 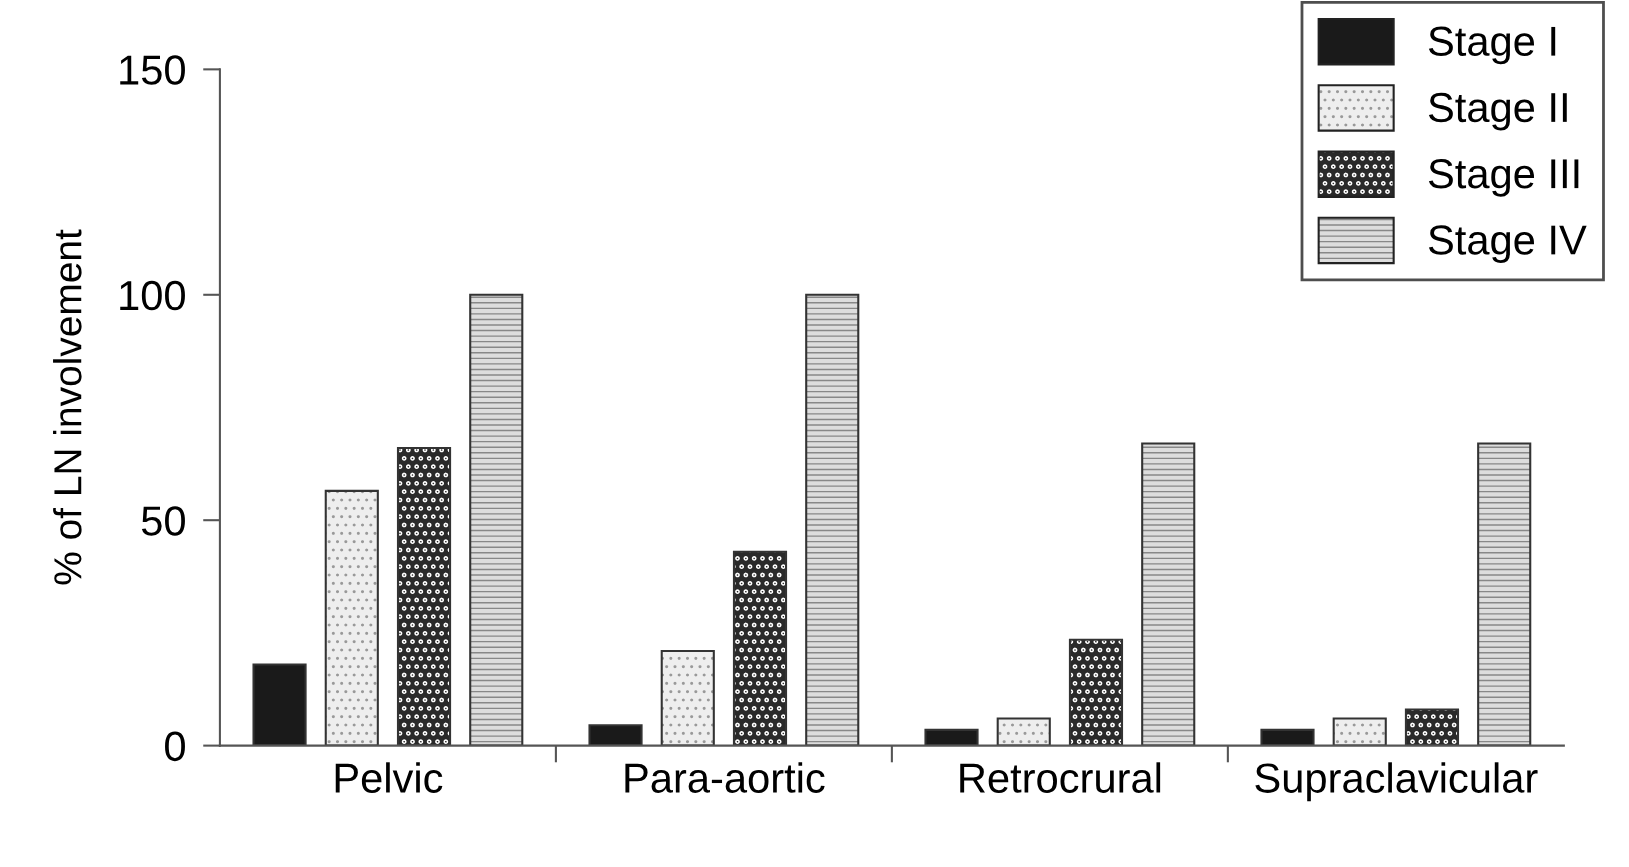 I want to click on x-tick-label: Supraclavicular, so click(x=1396, y=782).